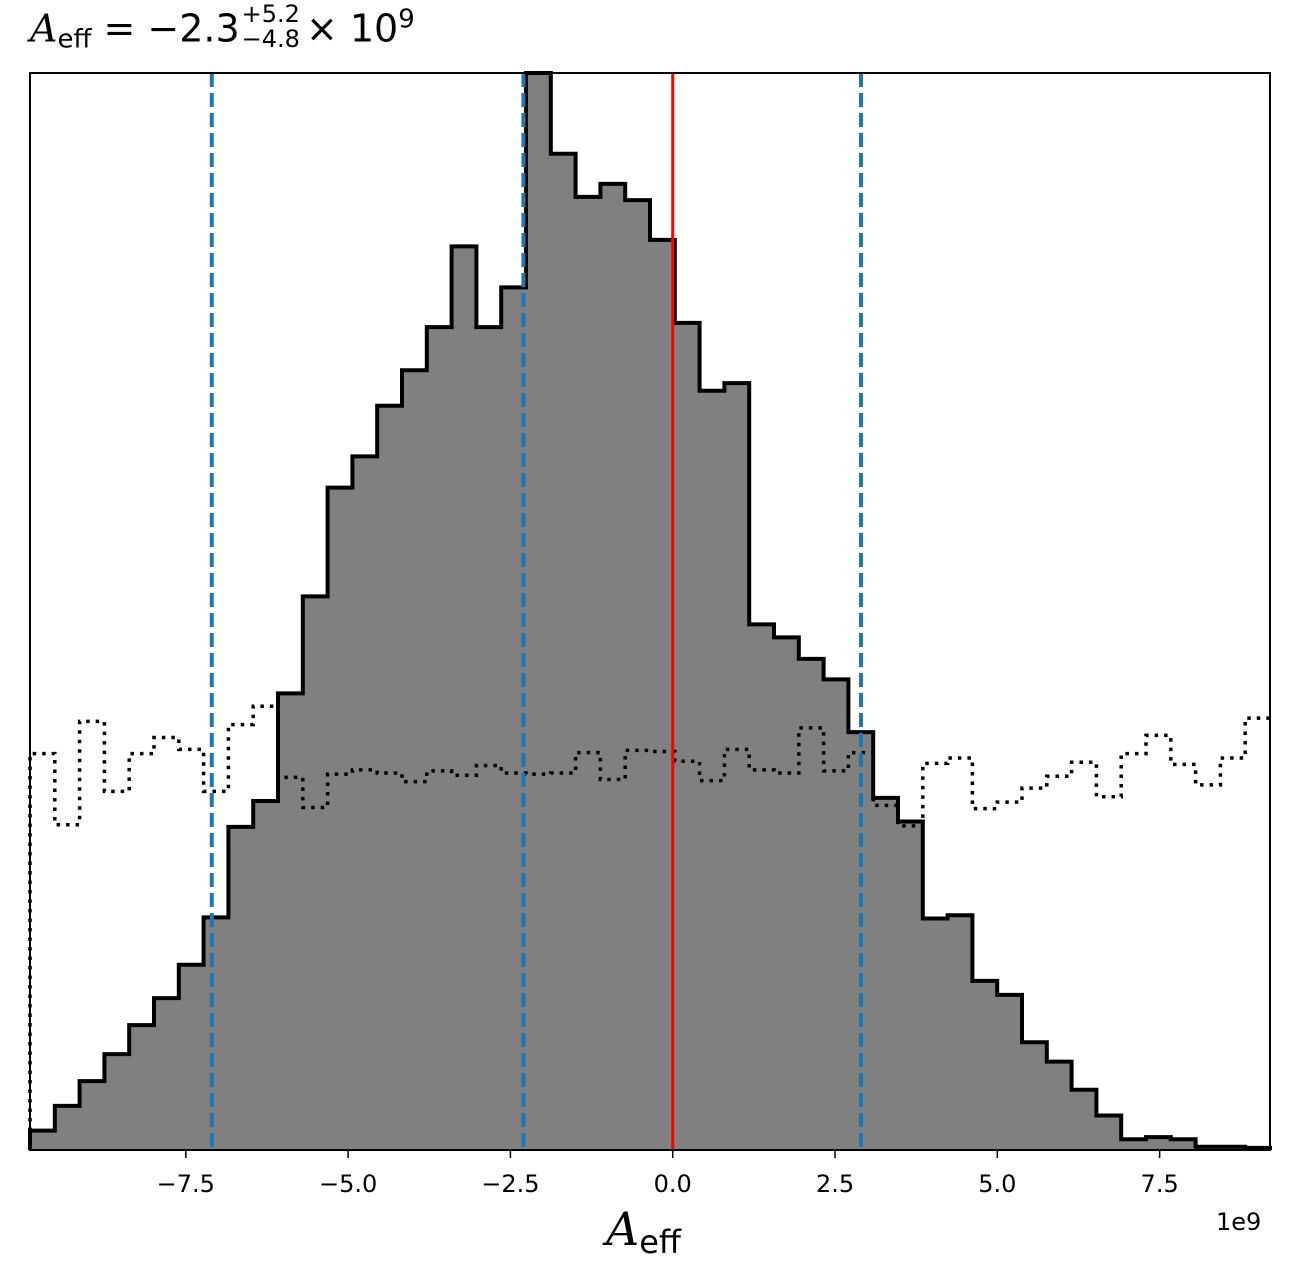 The image size is (1289, 1278). I want to click on title-median: −2.3, so click(193, 28).